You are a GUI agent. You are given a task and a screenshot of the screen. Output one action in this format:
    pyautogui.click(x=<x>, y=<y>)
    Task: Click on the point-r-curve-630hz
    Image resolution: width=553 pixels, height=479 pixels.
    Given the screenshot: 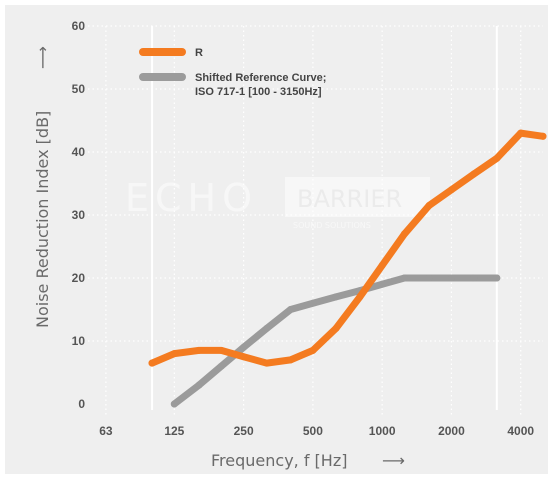 What is the action you would take?
    pyautogui.click(x=336, y=328)
    